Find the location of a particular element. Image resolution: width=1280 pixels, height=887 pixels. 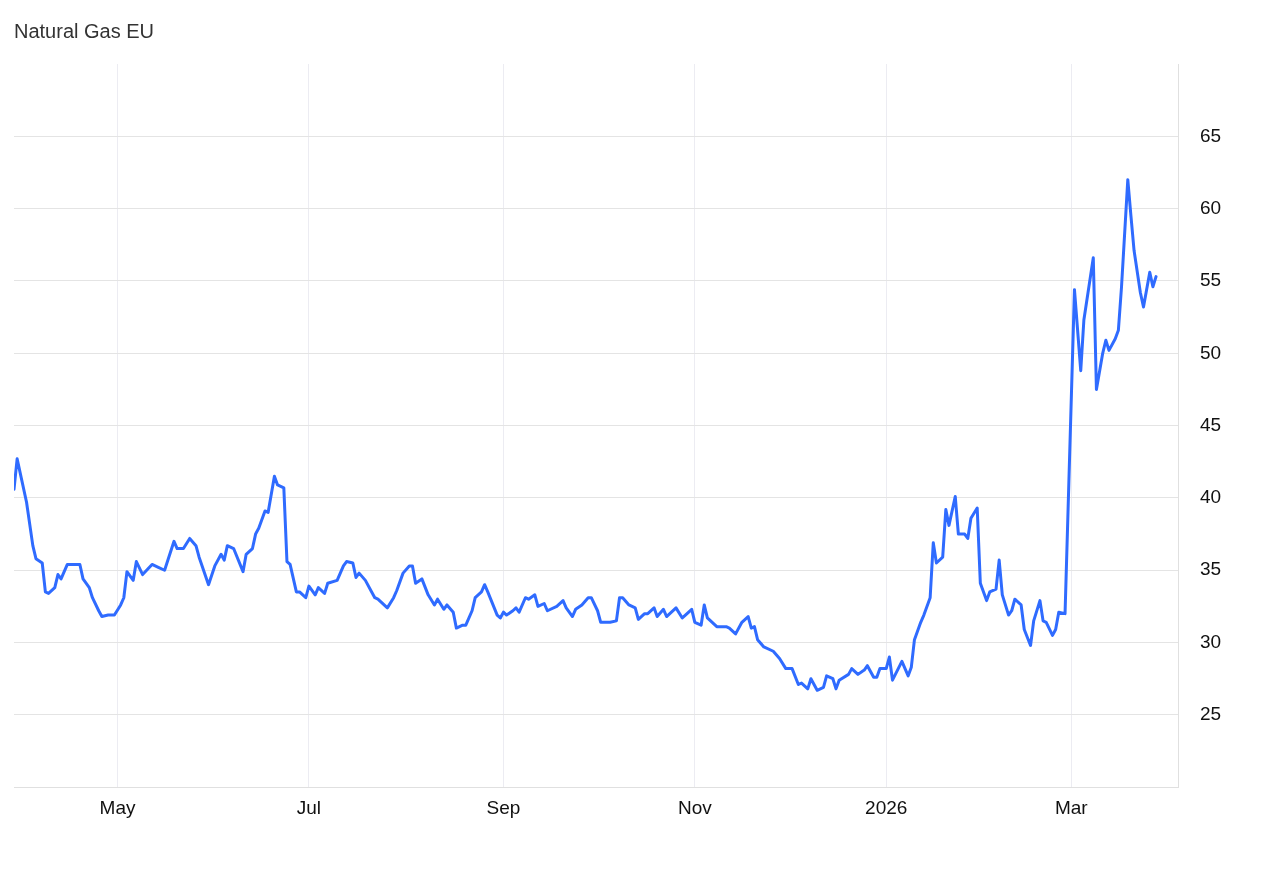

y-tick-label: 50 is located at coordinates (1211, 352).